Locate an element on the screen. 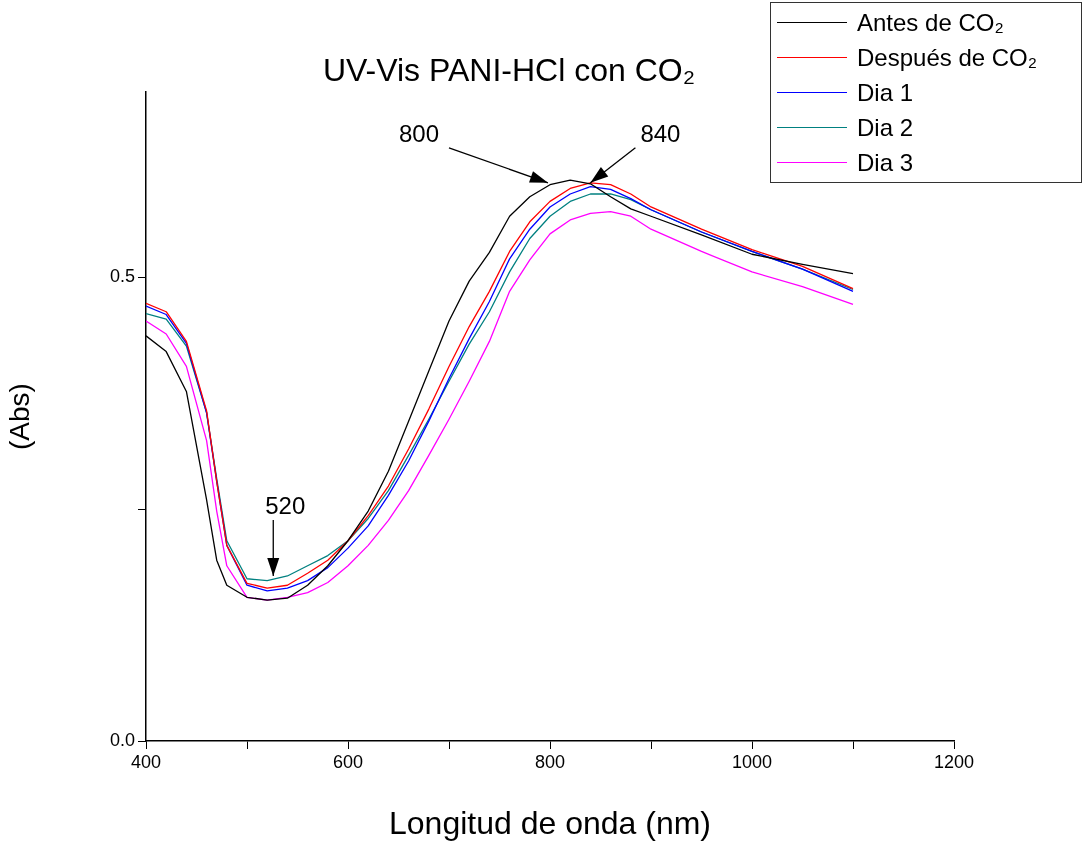  x-tick-label: 800 is located at coordinates (550, 761).